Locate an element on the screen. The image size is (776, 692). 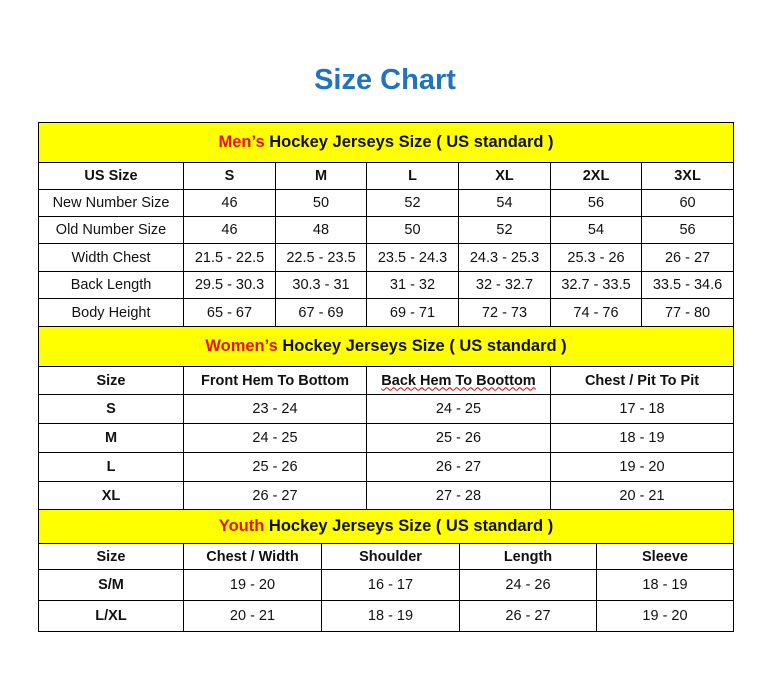
column-header-text: S is located at coordinates (229, 176).